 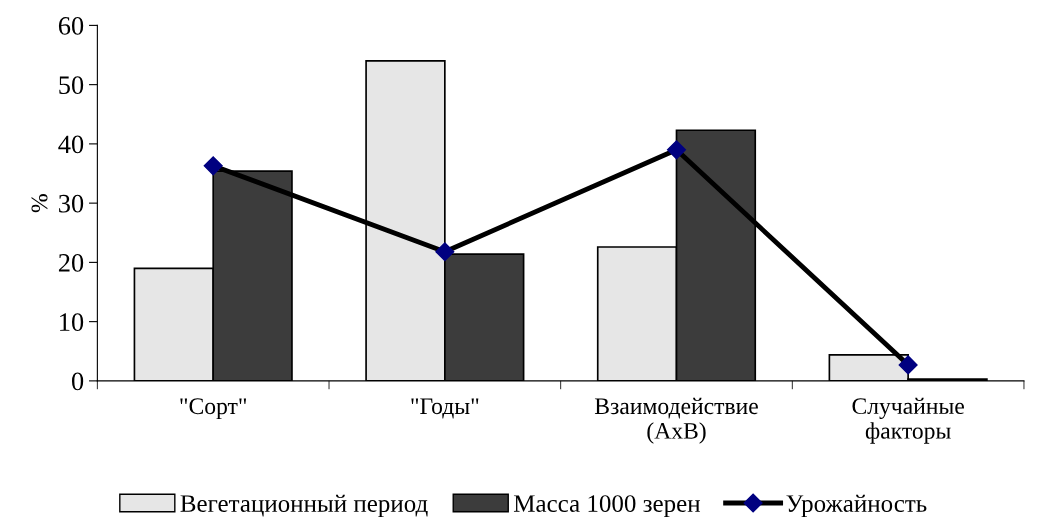 What do you see at coordinates (77, 381) in the screenshot?
I see `y-tick-label: 0` at bounding box center [77, 381].